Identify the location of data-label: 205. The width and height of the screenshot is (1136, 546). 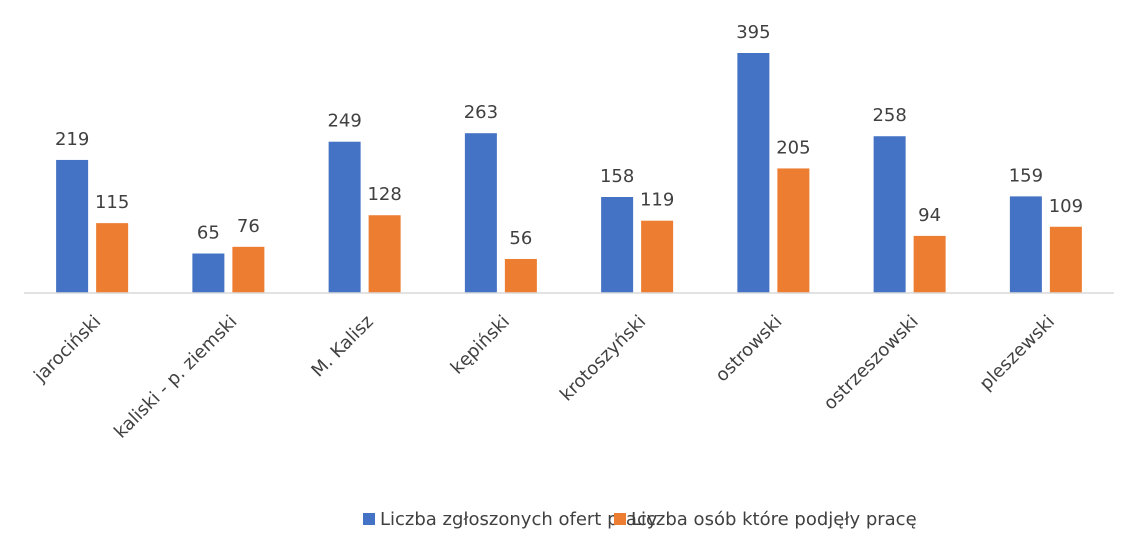
(793, 147).